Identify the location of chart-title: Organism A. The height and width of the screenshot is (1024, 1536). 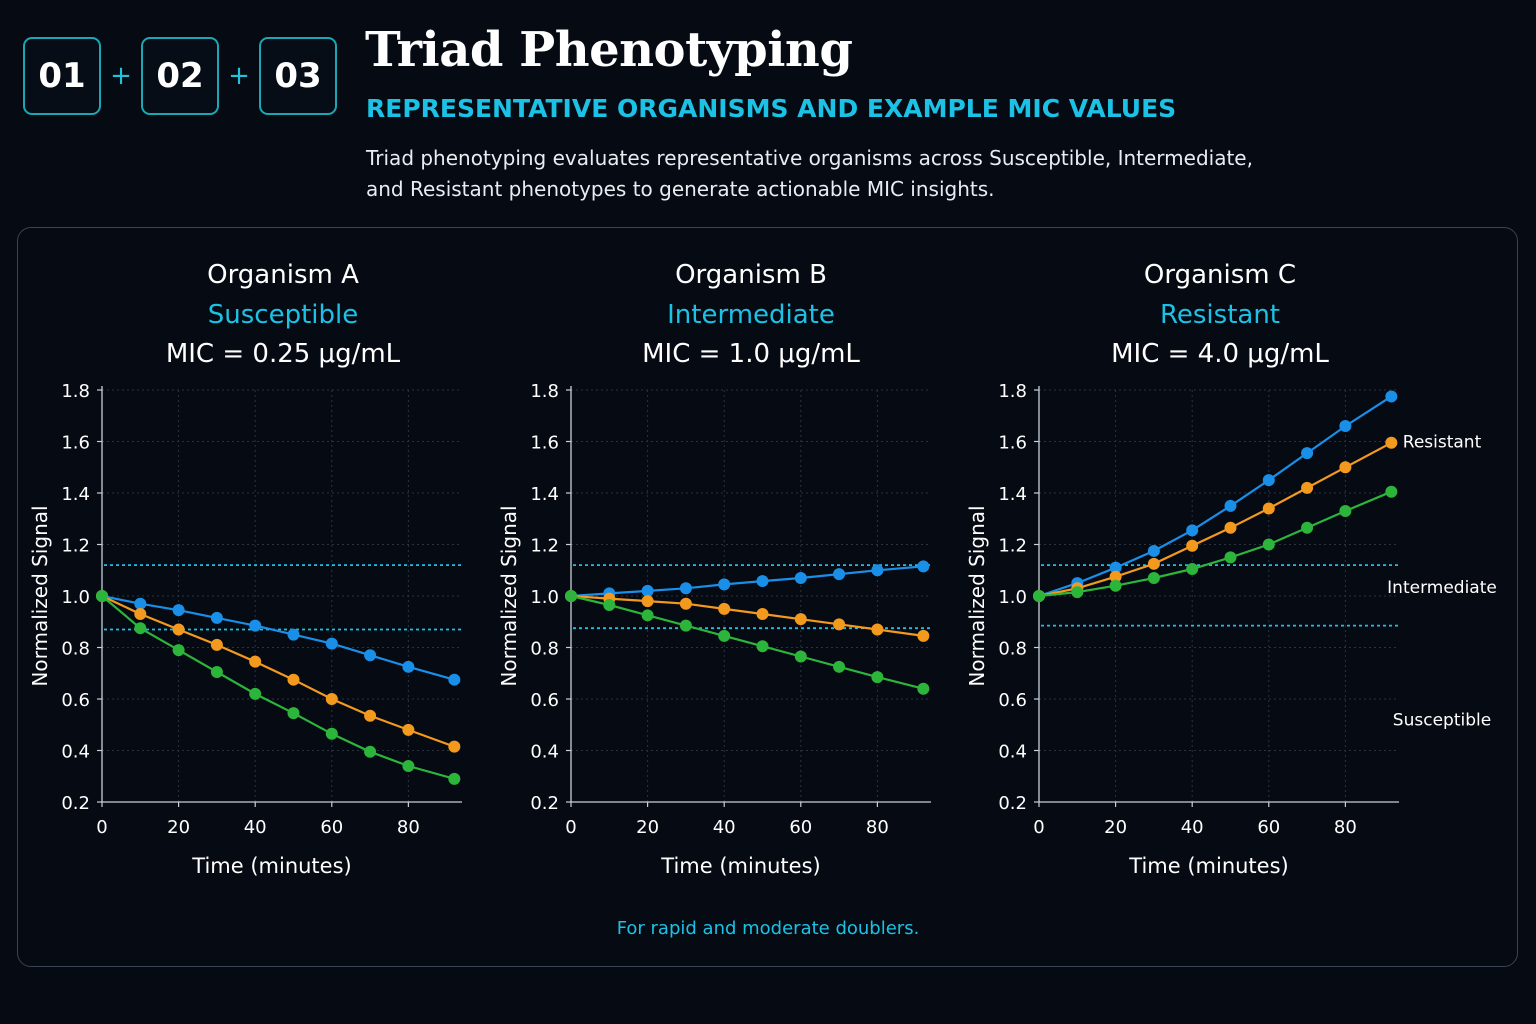
(283, 275).